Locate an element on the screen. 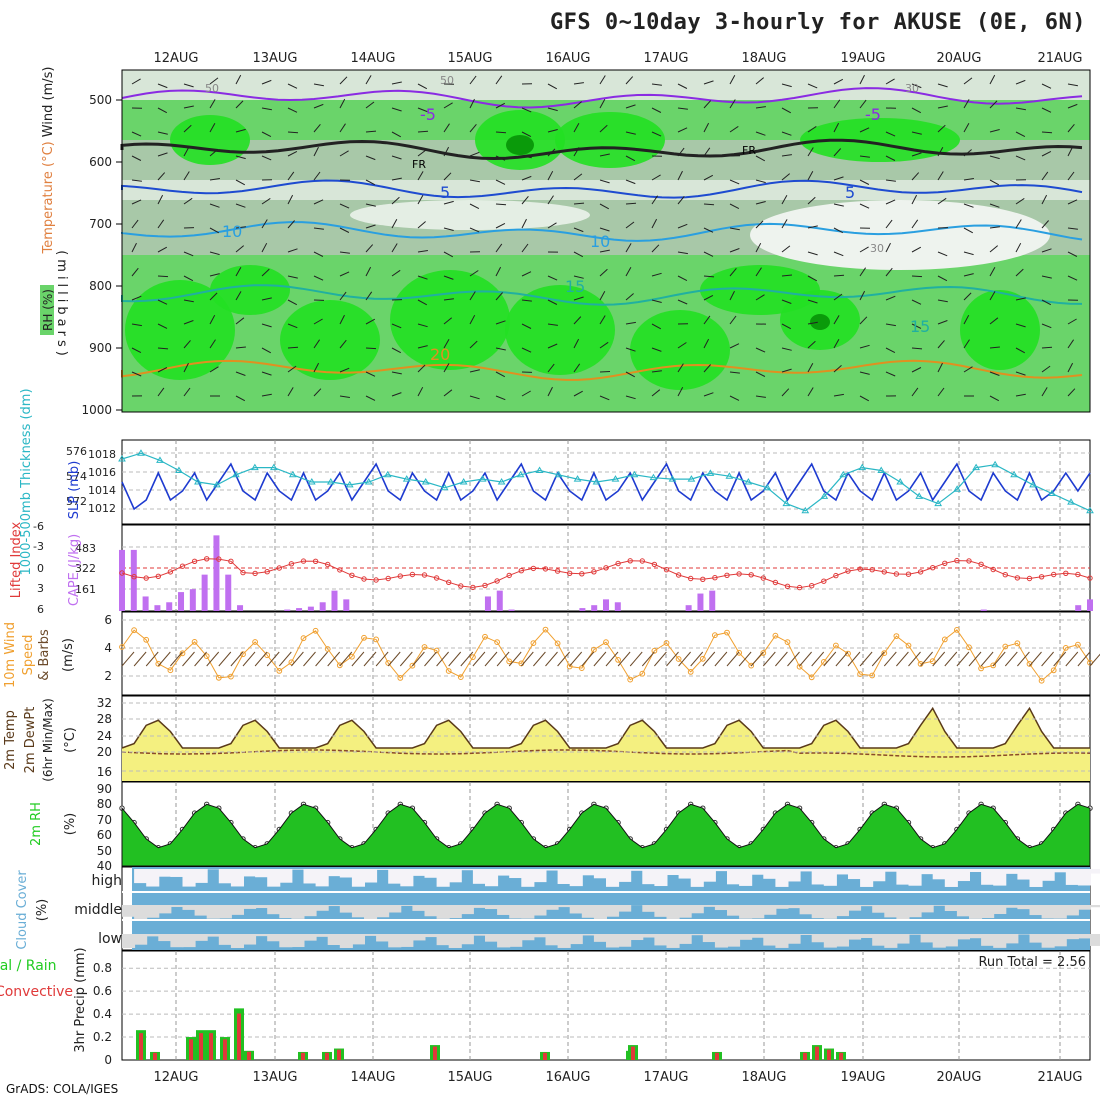 The width and height of the screenshot is (1100, 1100). rh-band is located at coordinates (606, 85).